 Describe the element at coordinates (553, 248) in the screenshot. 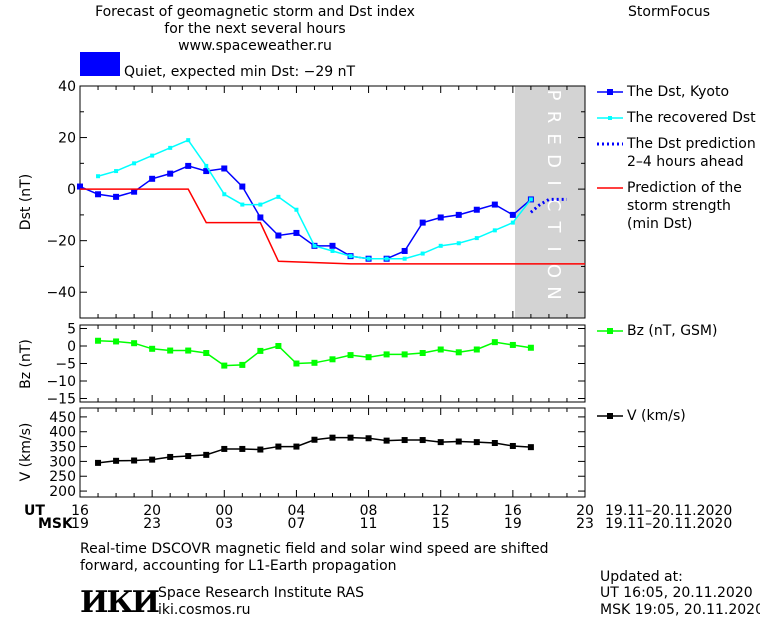

I see `prediction-letter: I` at that location.